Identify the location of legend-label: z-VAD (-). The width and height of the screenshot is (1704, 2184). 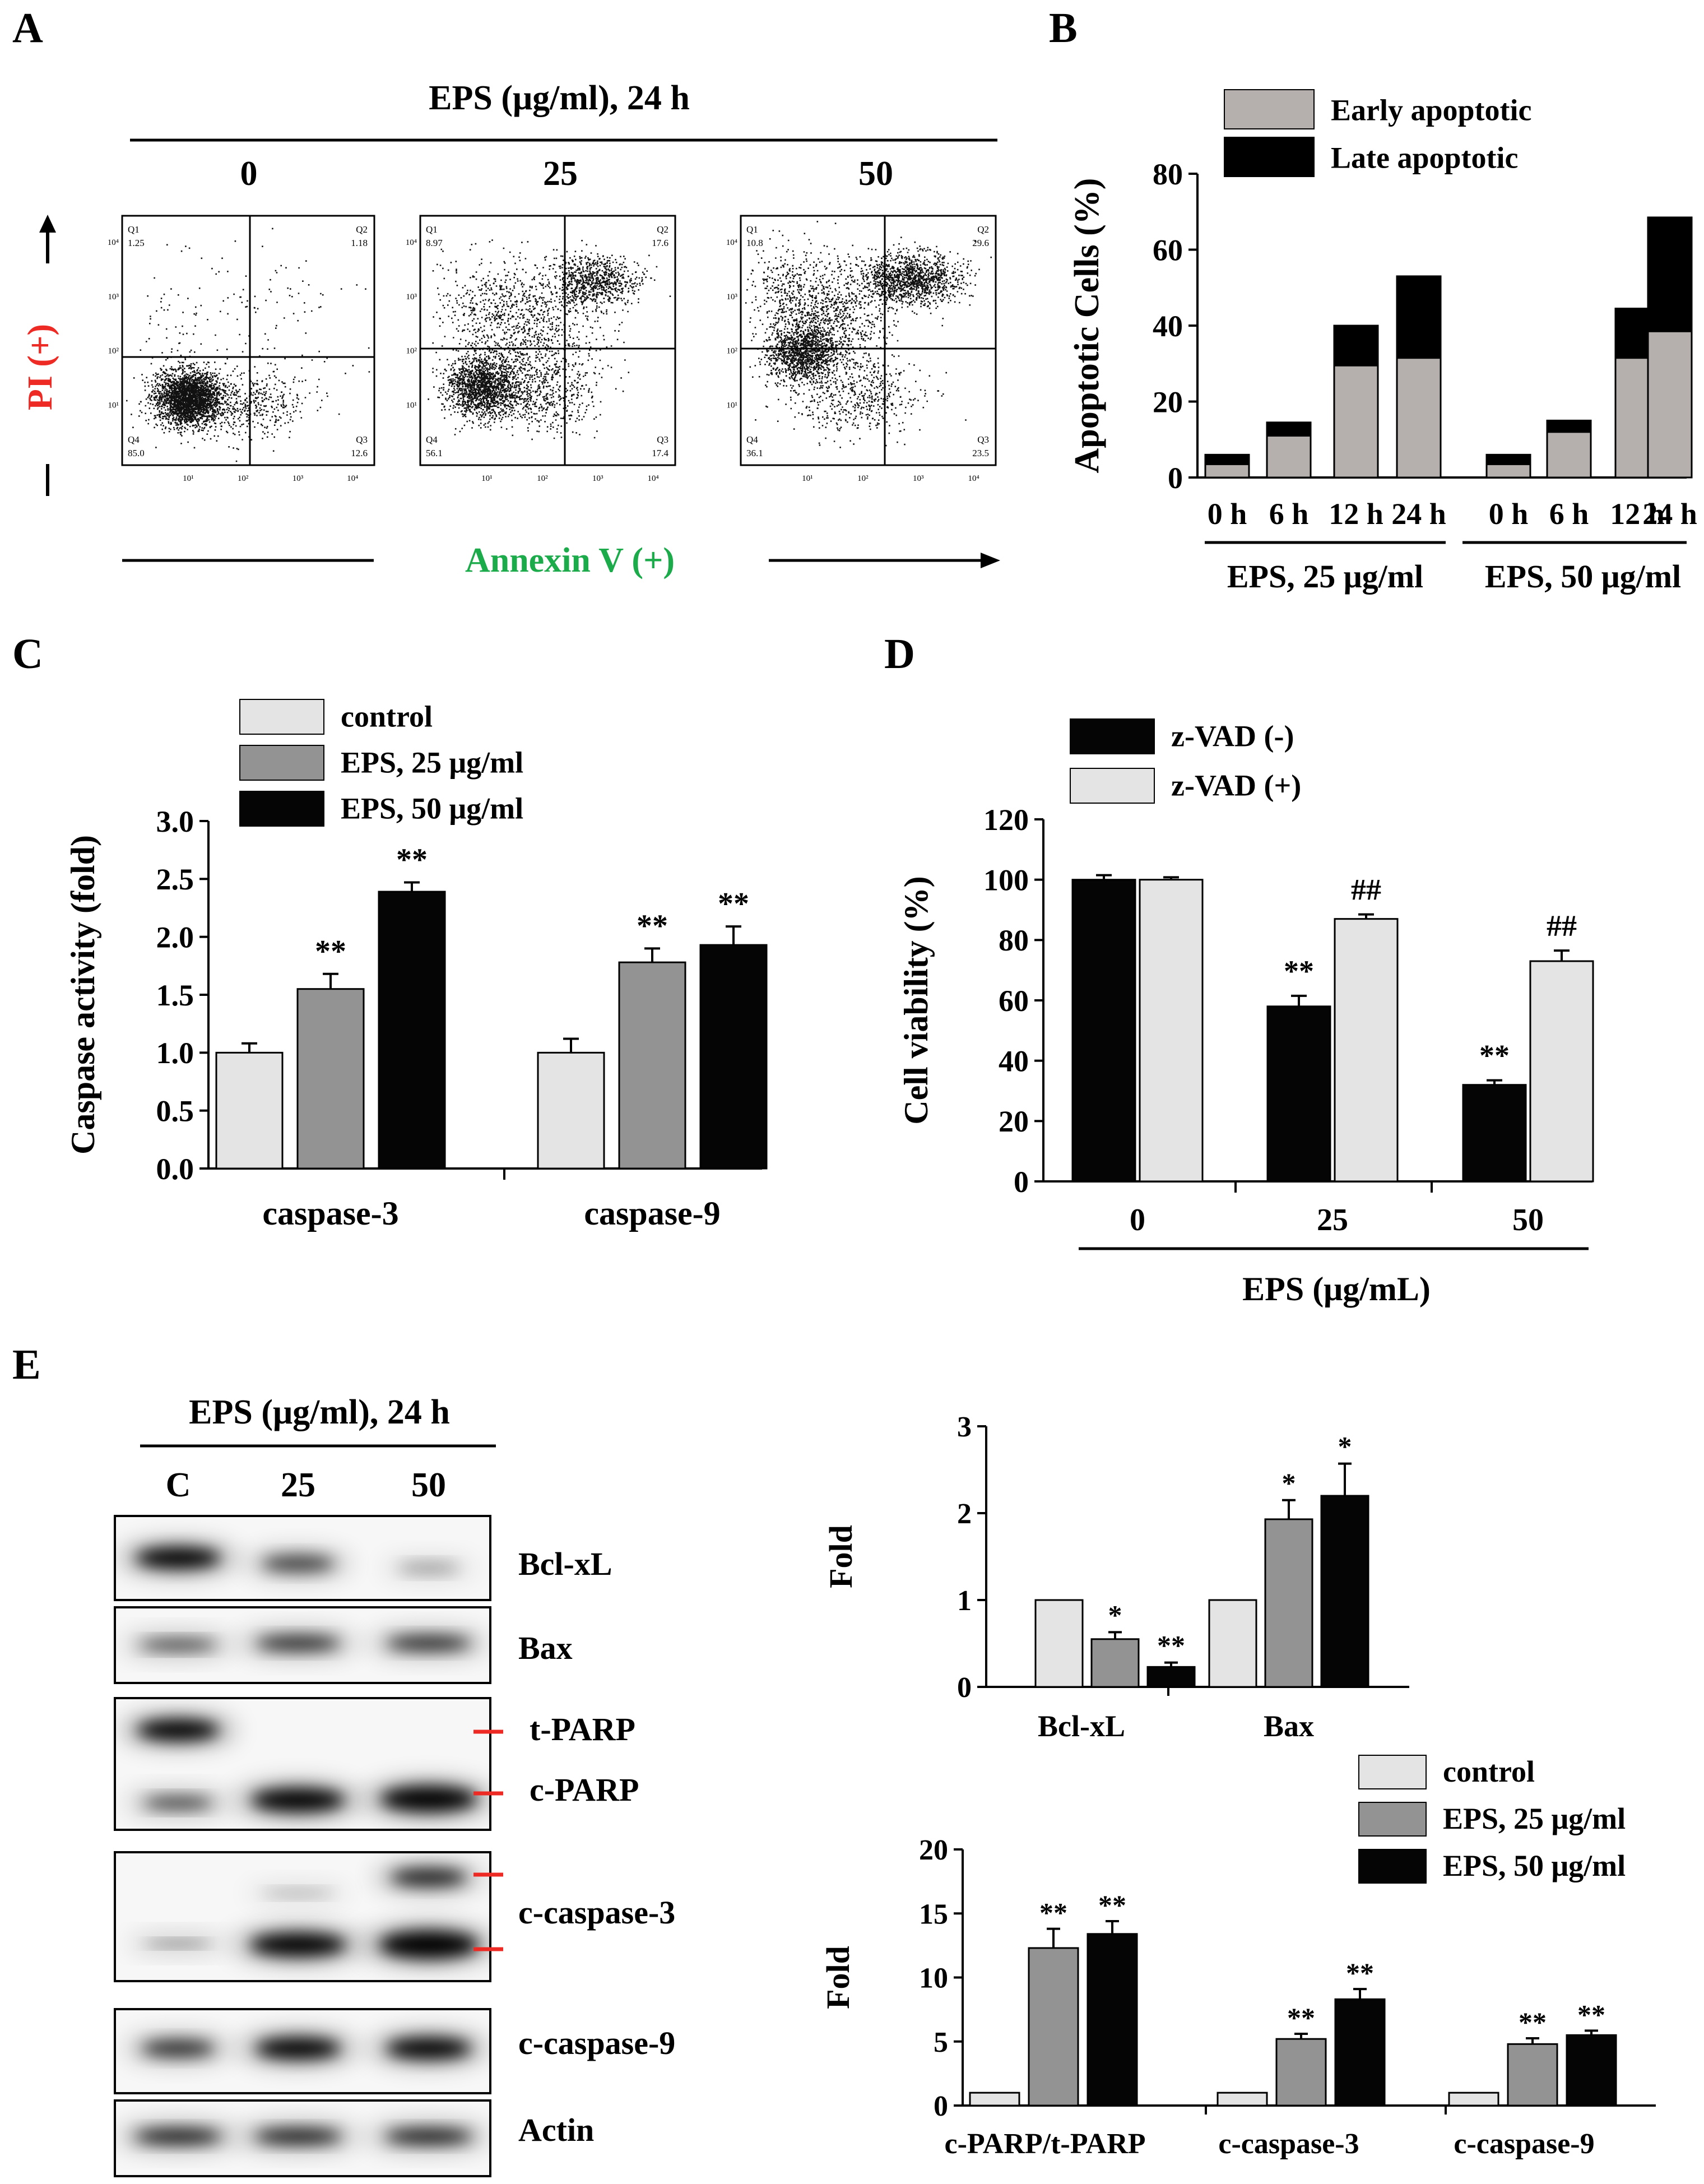
(1232, 736).